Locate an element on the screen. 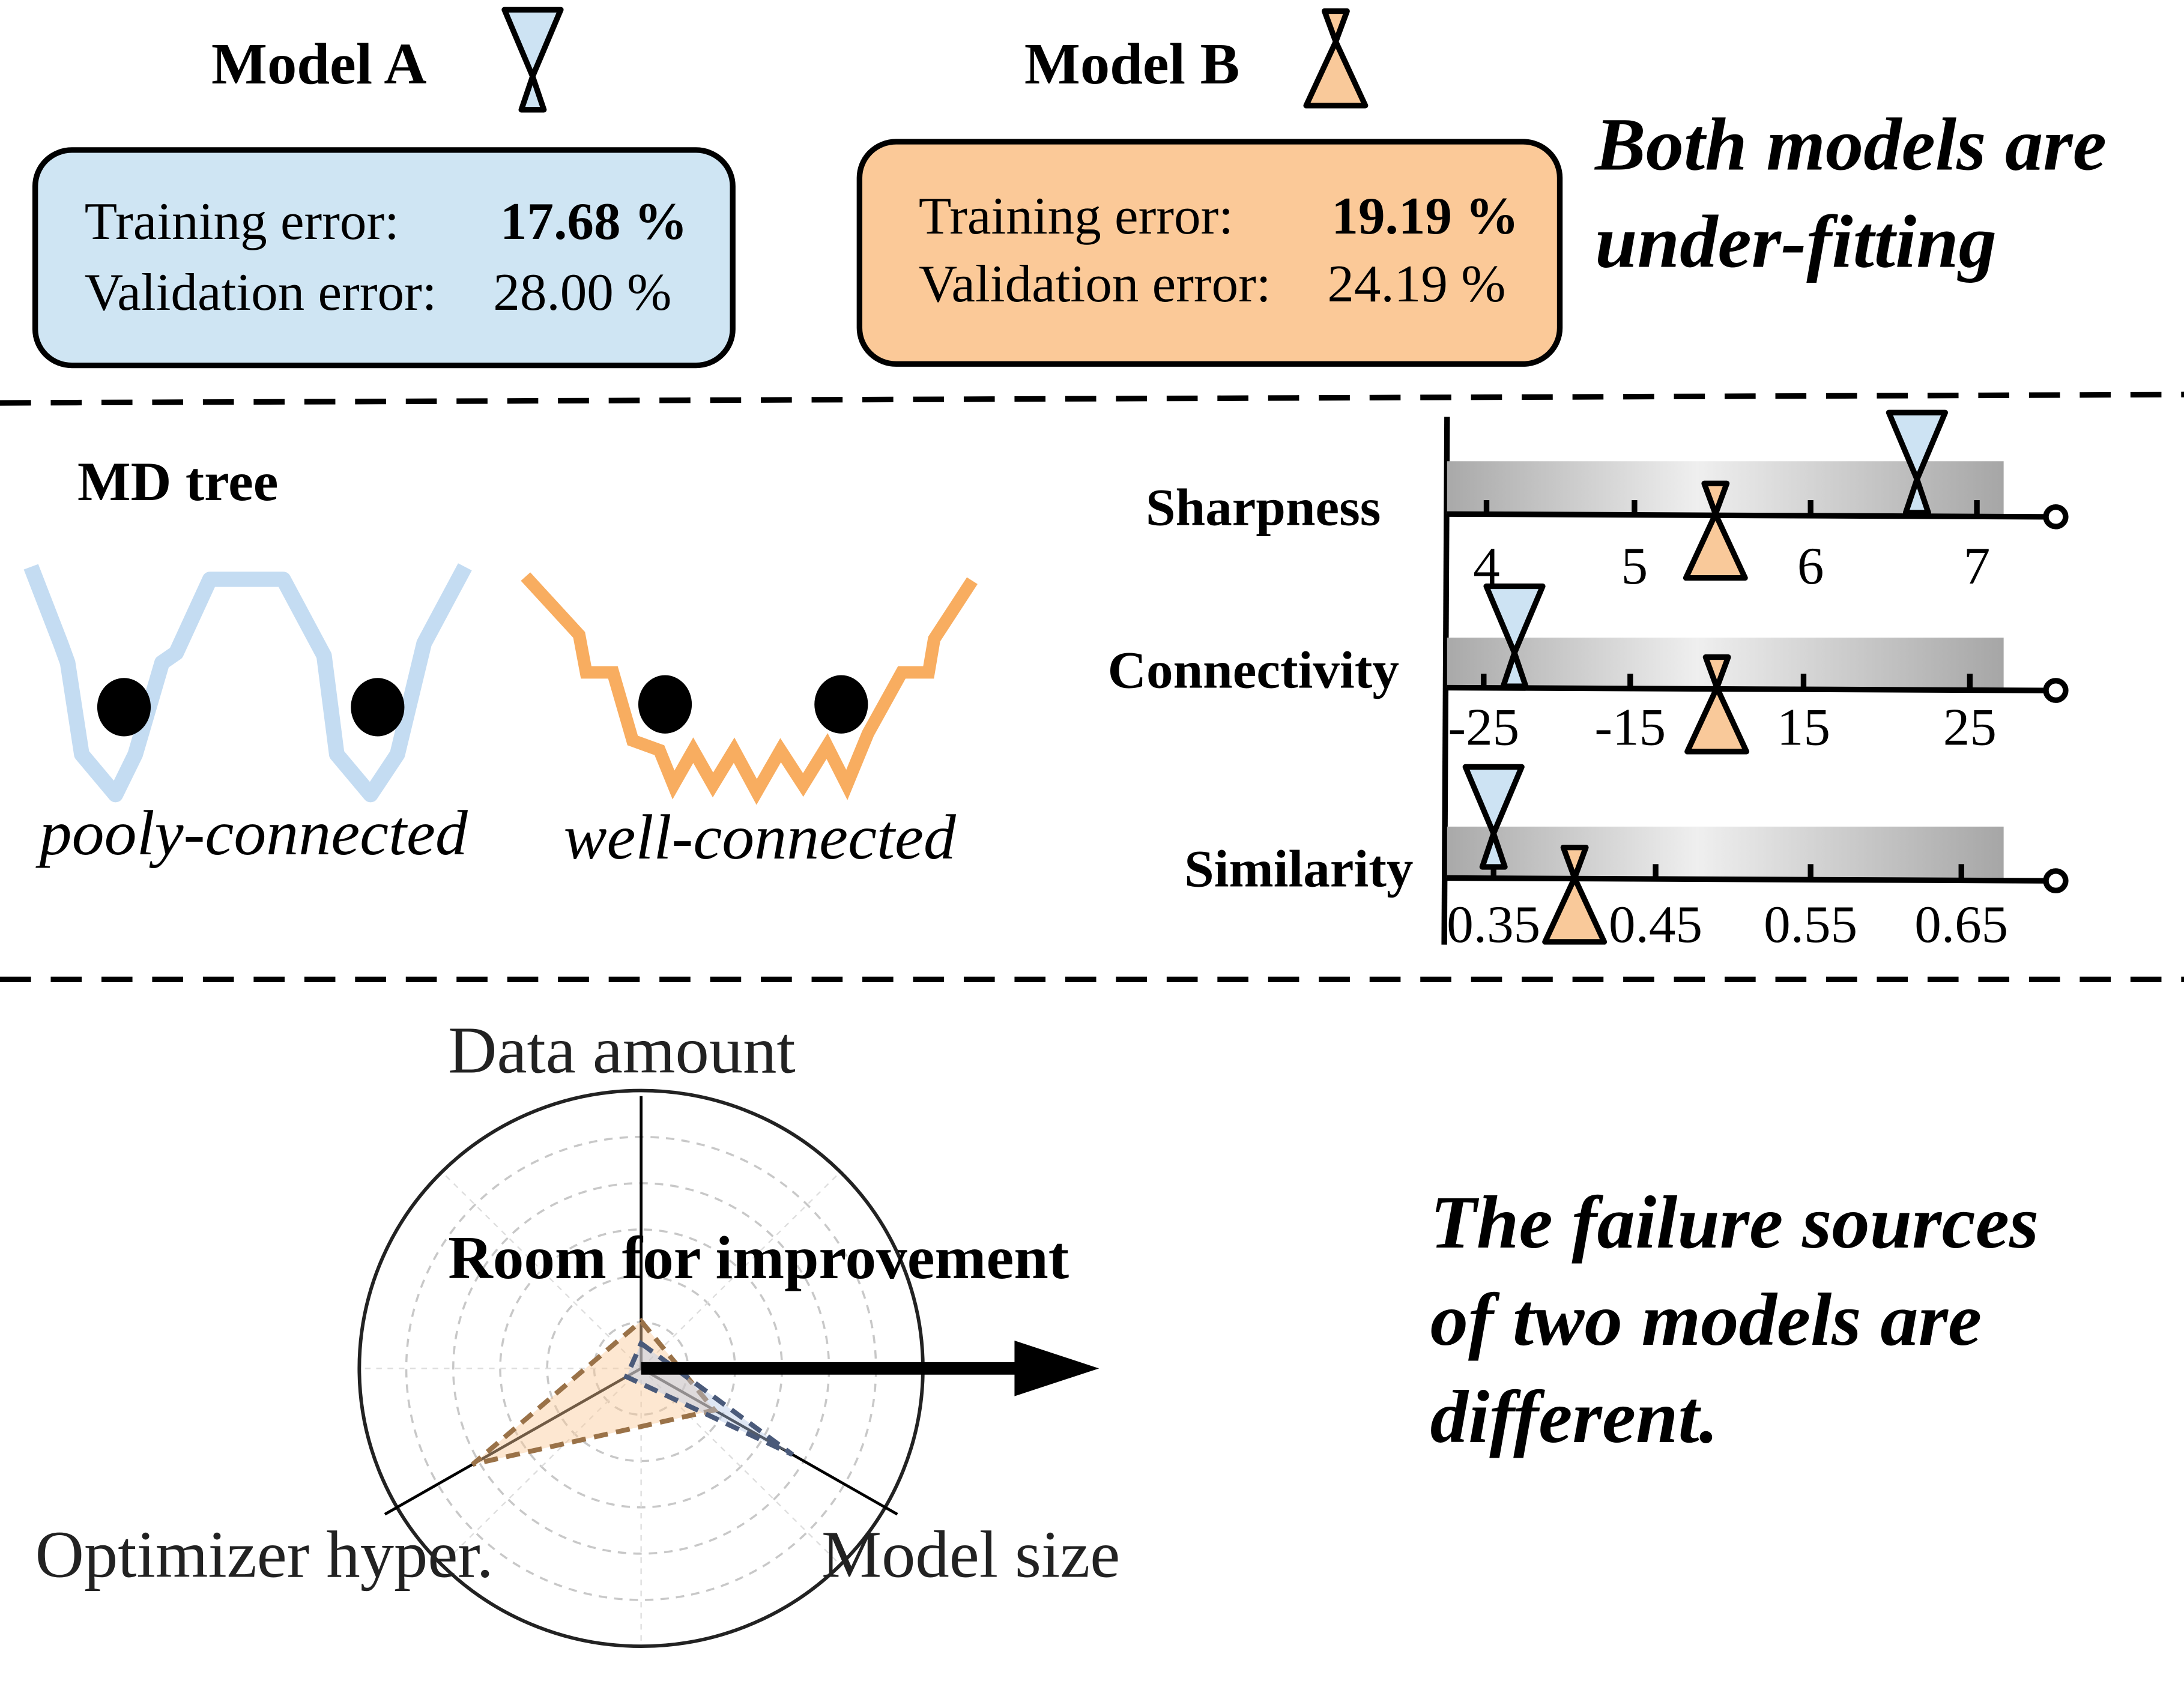 The image size is (2184, 1681). model-a-title: Model A is located at coordinates (319, 64).